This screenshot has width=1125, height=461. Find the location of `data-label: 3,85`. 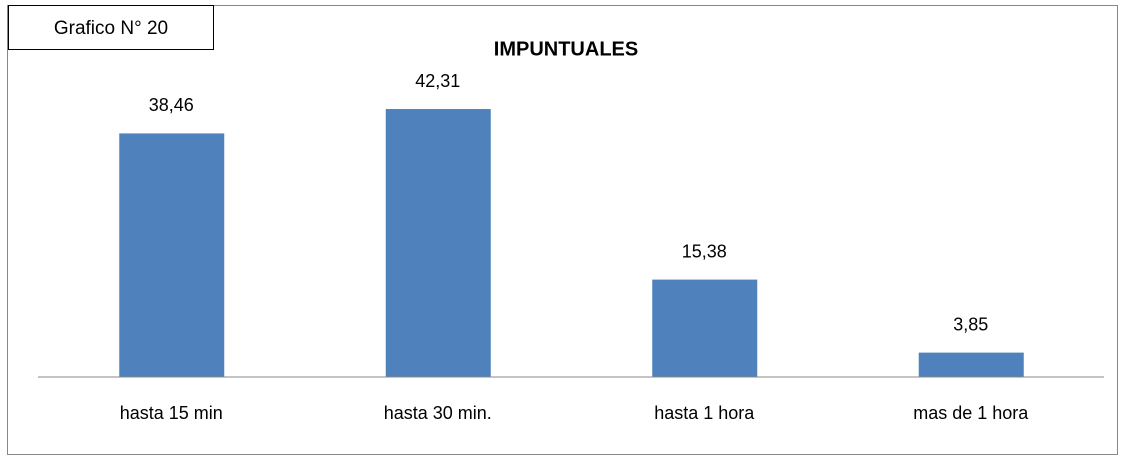

data-label: 3,85 is located at coordinates (970, 324).